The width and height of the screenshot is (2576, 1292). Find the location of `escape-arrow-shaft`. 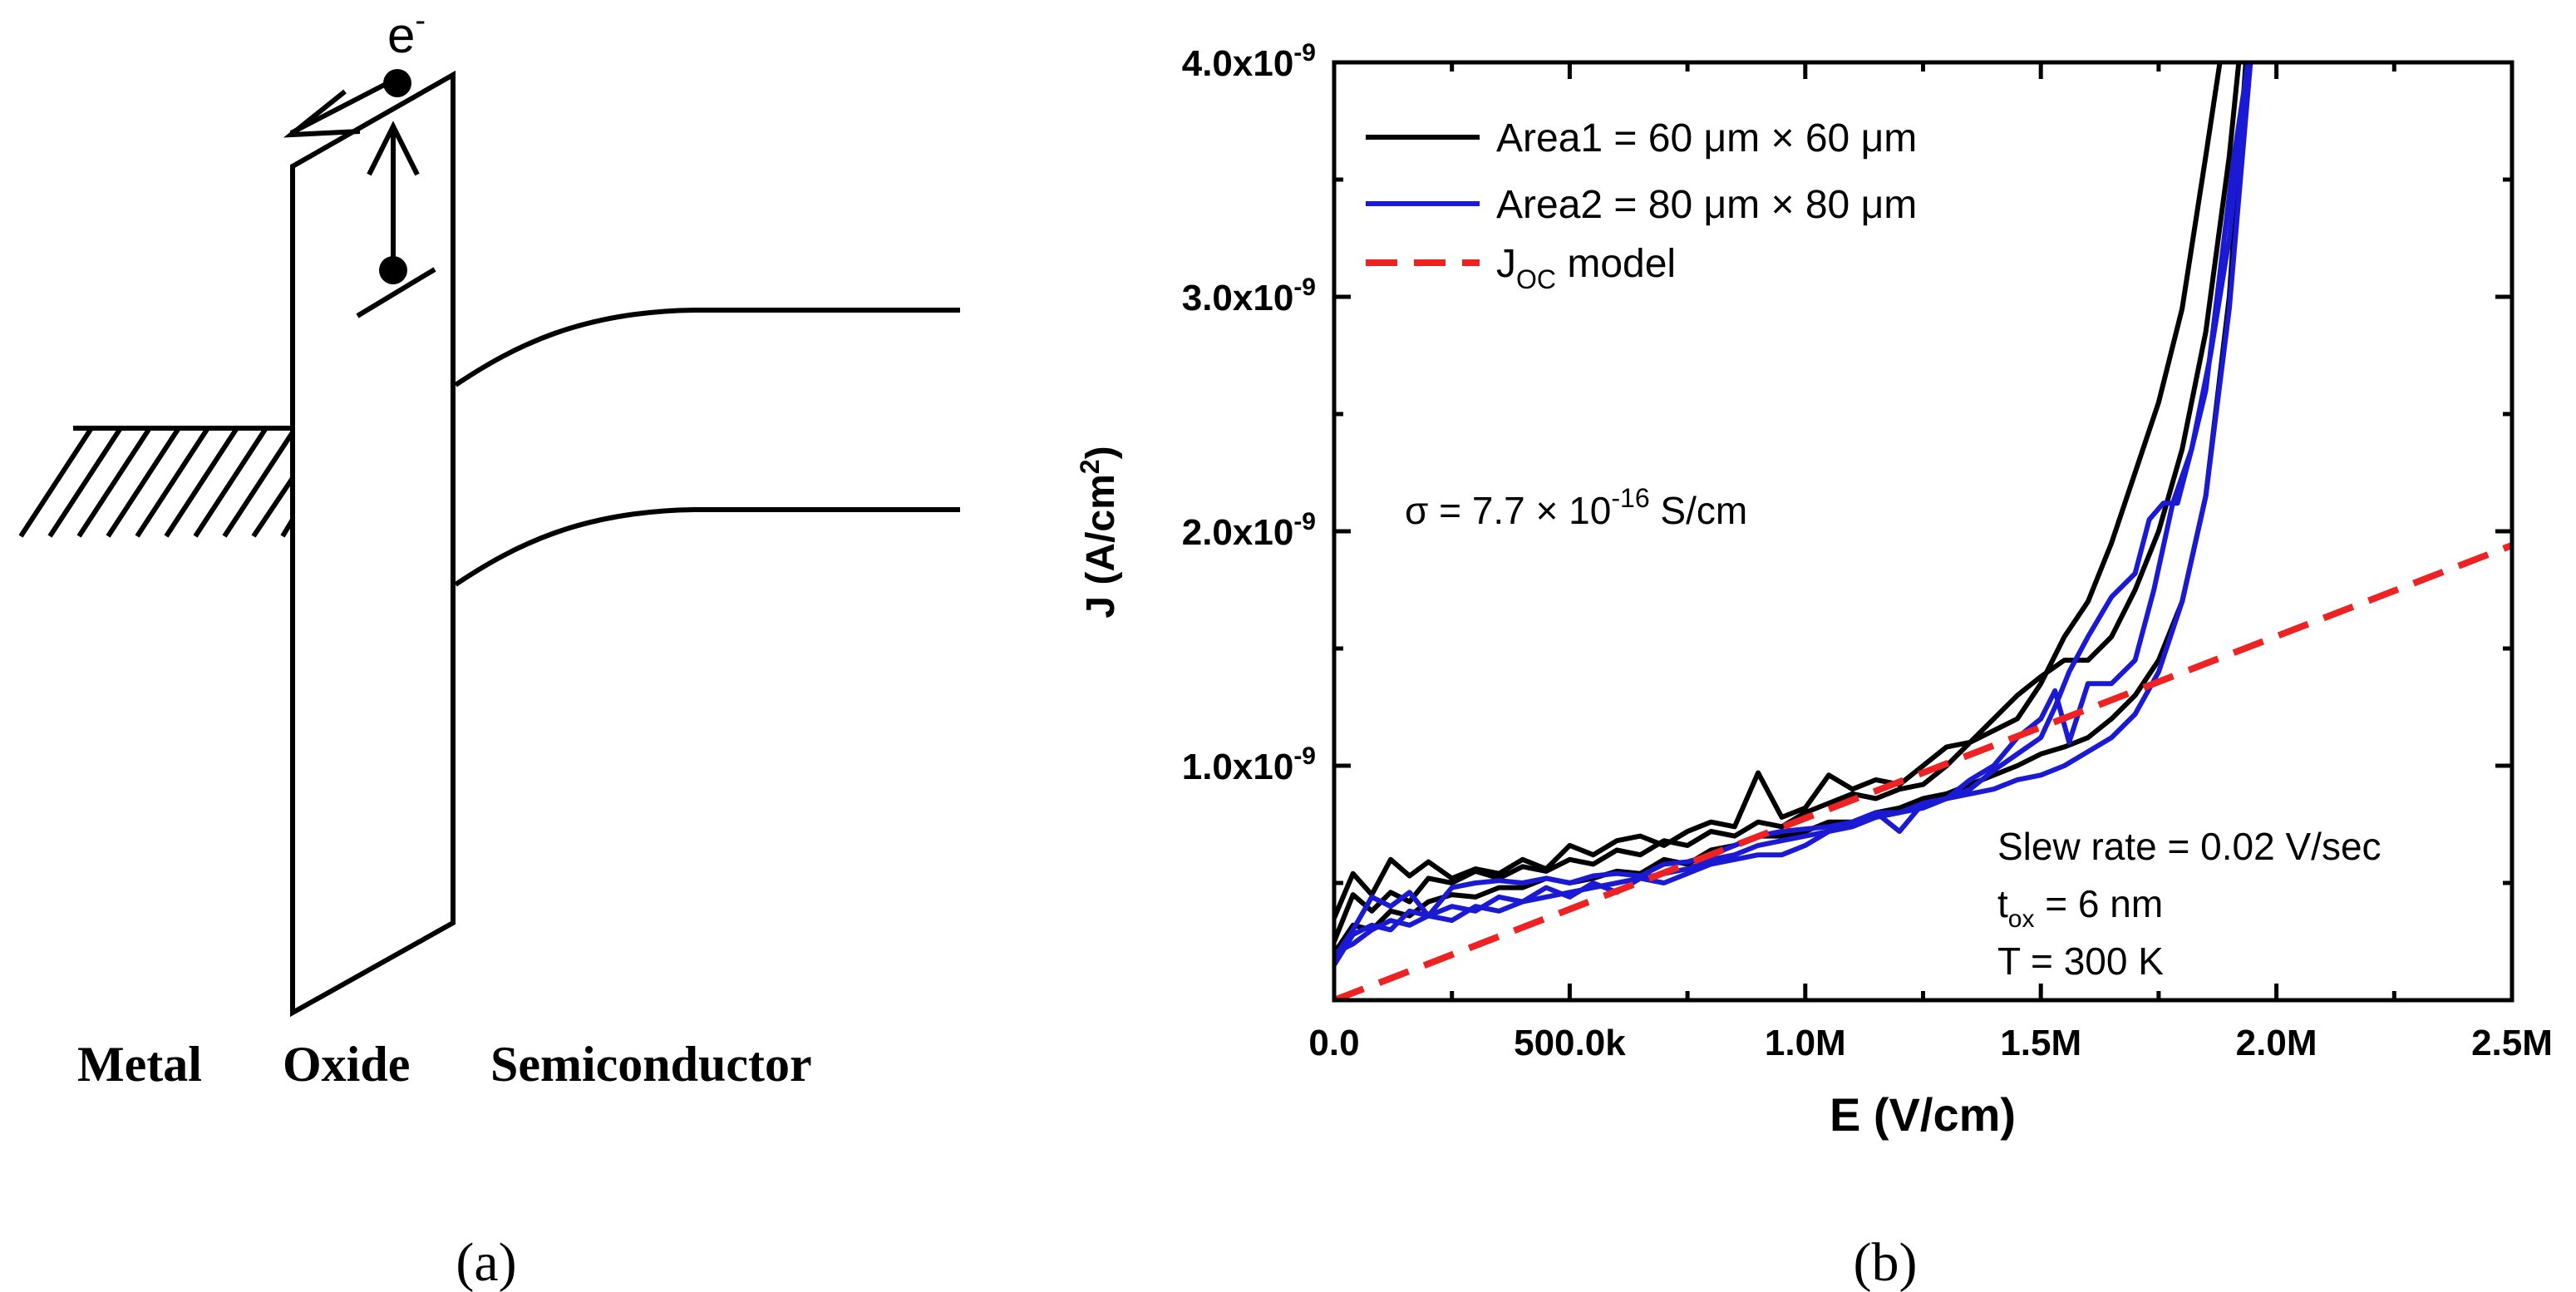

escape-arrow-shaft is located at coordinates (343, 106).